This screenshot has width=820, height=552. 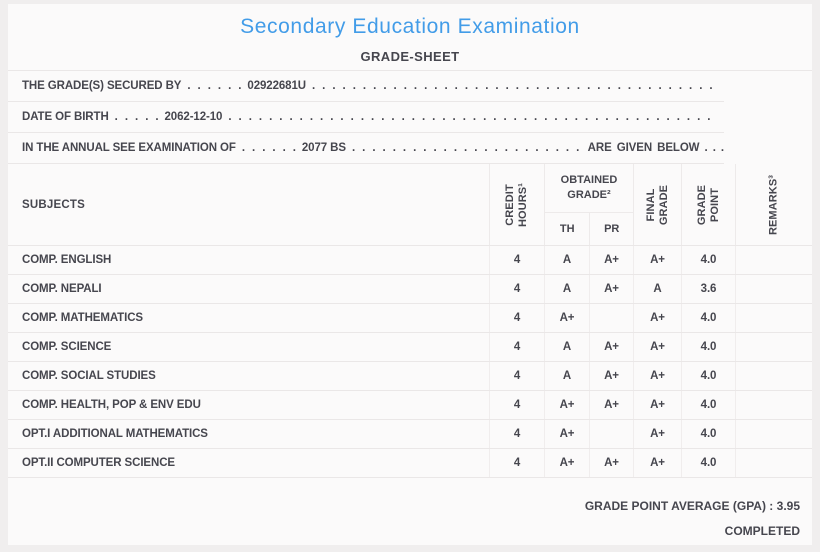 I want to click on info-label: DATE OF BIRTH, so click(x=65, y=117).